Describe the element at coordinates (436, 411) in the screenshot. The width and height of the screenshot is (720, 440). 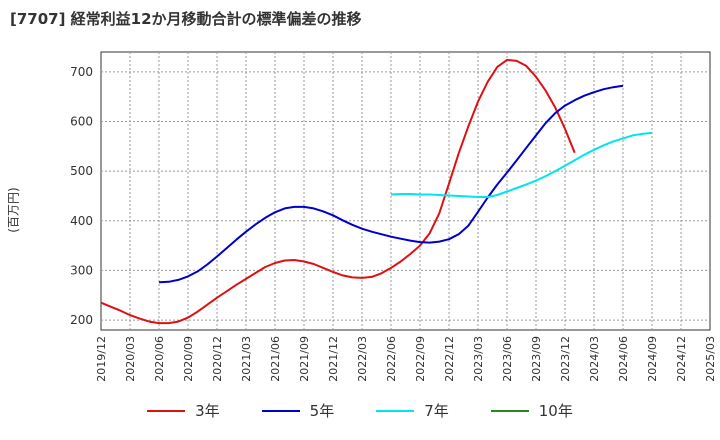
I see `legend-label: 7年` at that location.